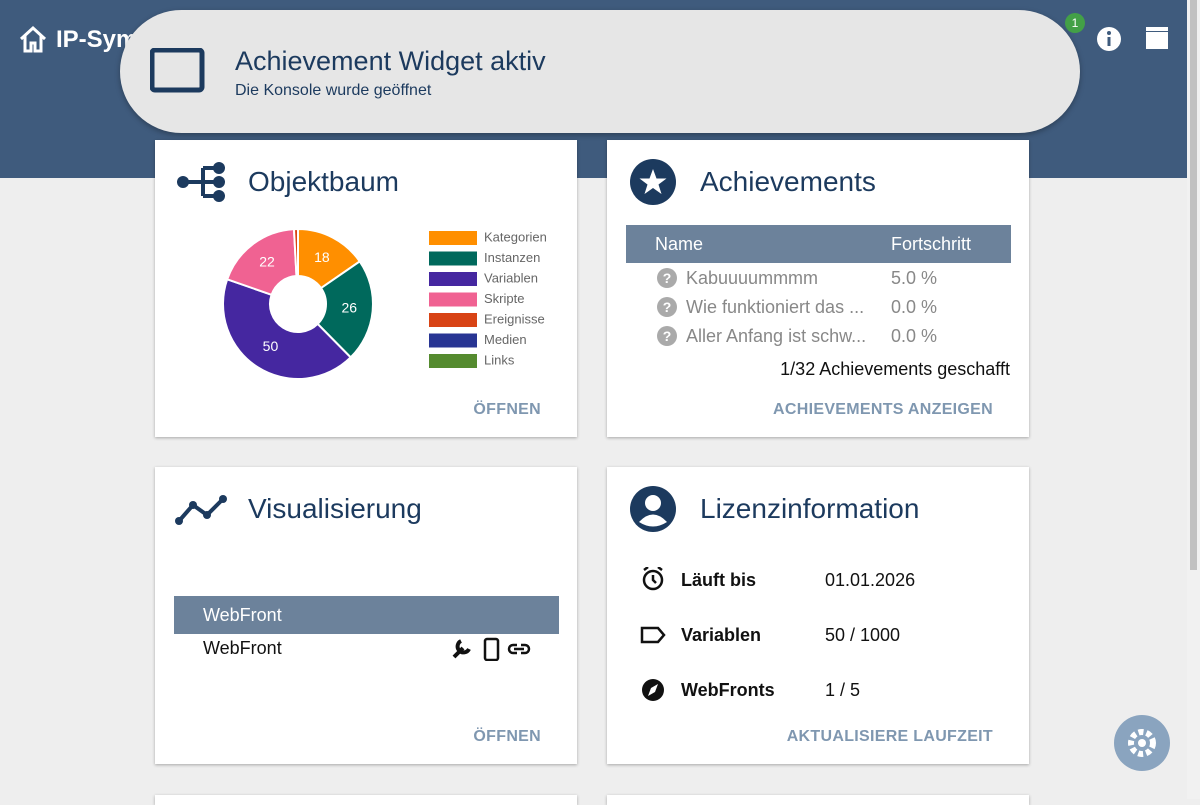  Describe the element at coordinates (267, 262) in the screenshot. I see `slice-label: 22` at that location.